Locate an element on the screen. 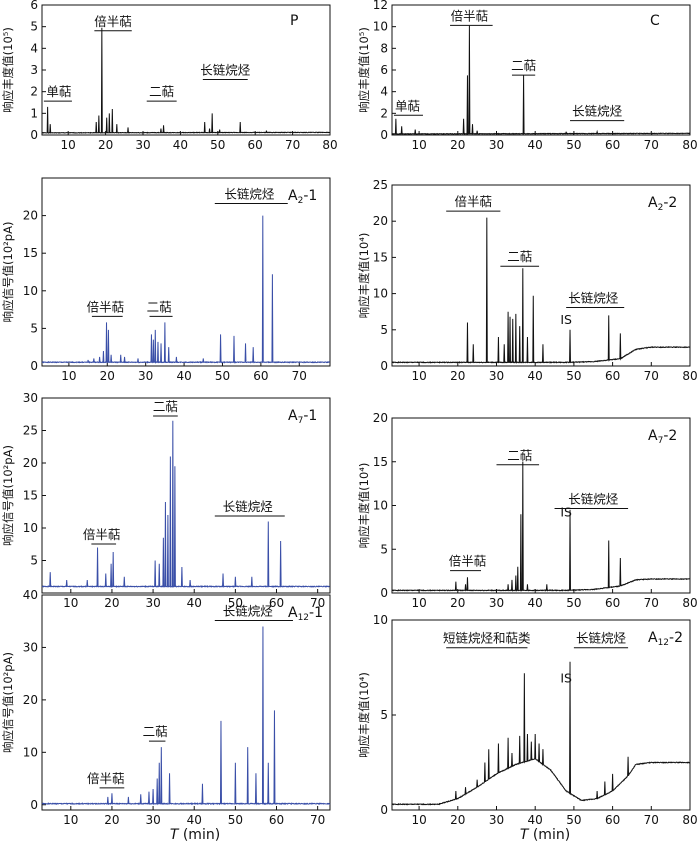 Image resolution: width=700 pixels, height=847 pixels. y-tick-label: 2 is located at coordinates (34, 92).